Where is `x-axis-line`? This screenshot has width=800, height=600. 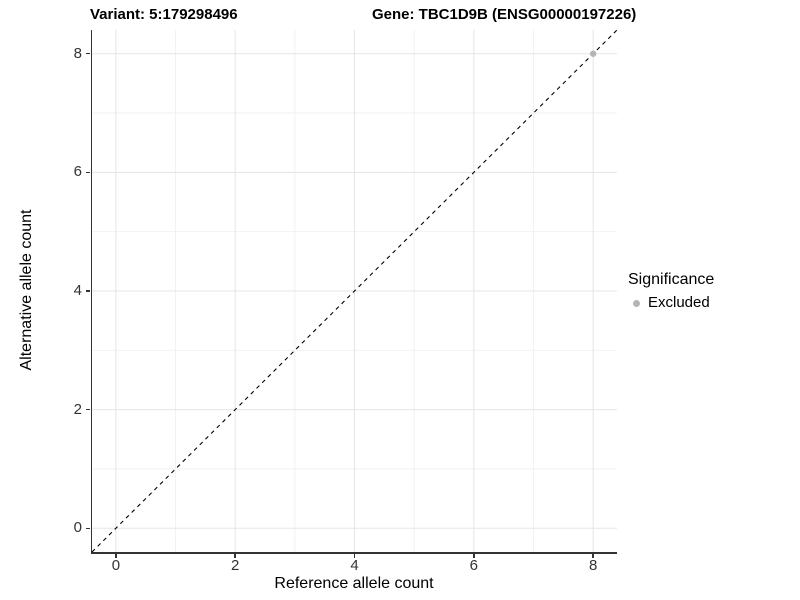 x-axis-line is located at coordinates (353, 553).